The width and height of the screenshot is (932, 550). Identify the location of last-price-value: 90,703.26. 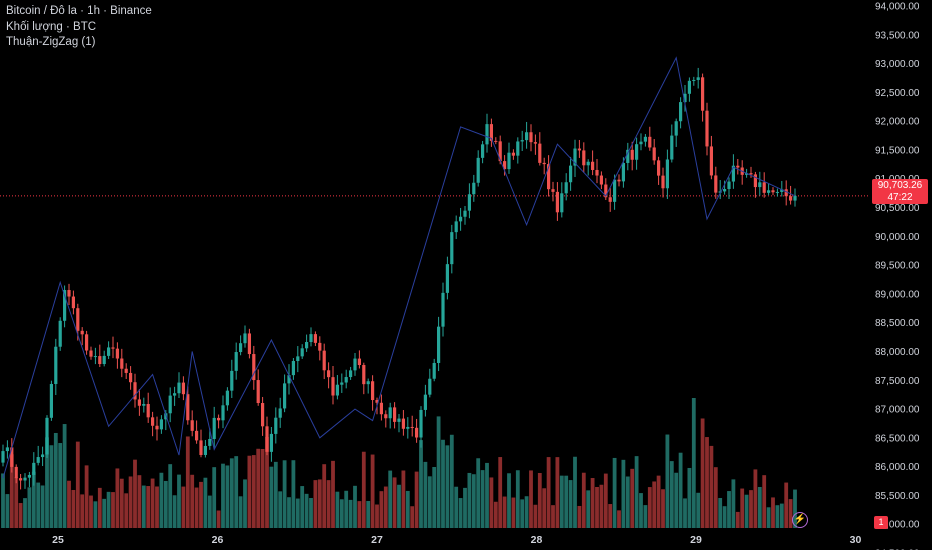
(900, 185).